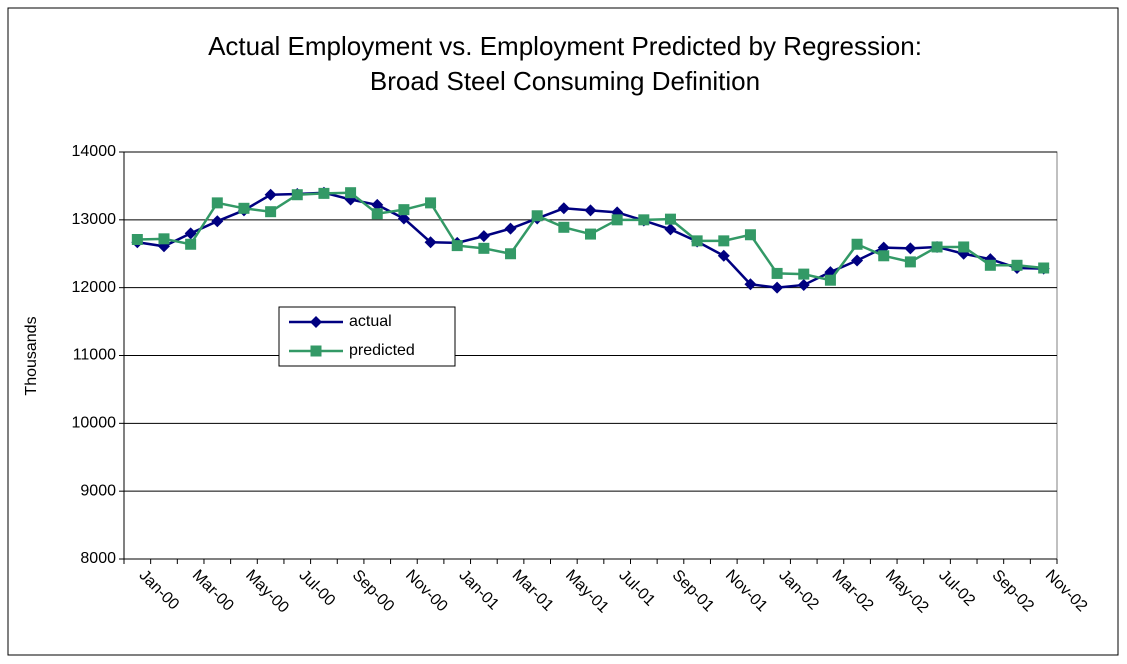 This screenshot has height=664, width=1127. What do you see at coordinates (382, 350) in the screenshot?
I see `legend-label: predicted` at bounding box center [382, 350].